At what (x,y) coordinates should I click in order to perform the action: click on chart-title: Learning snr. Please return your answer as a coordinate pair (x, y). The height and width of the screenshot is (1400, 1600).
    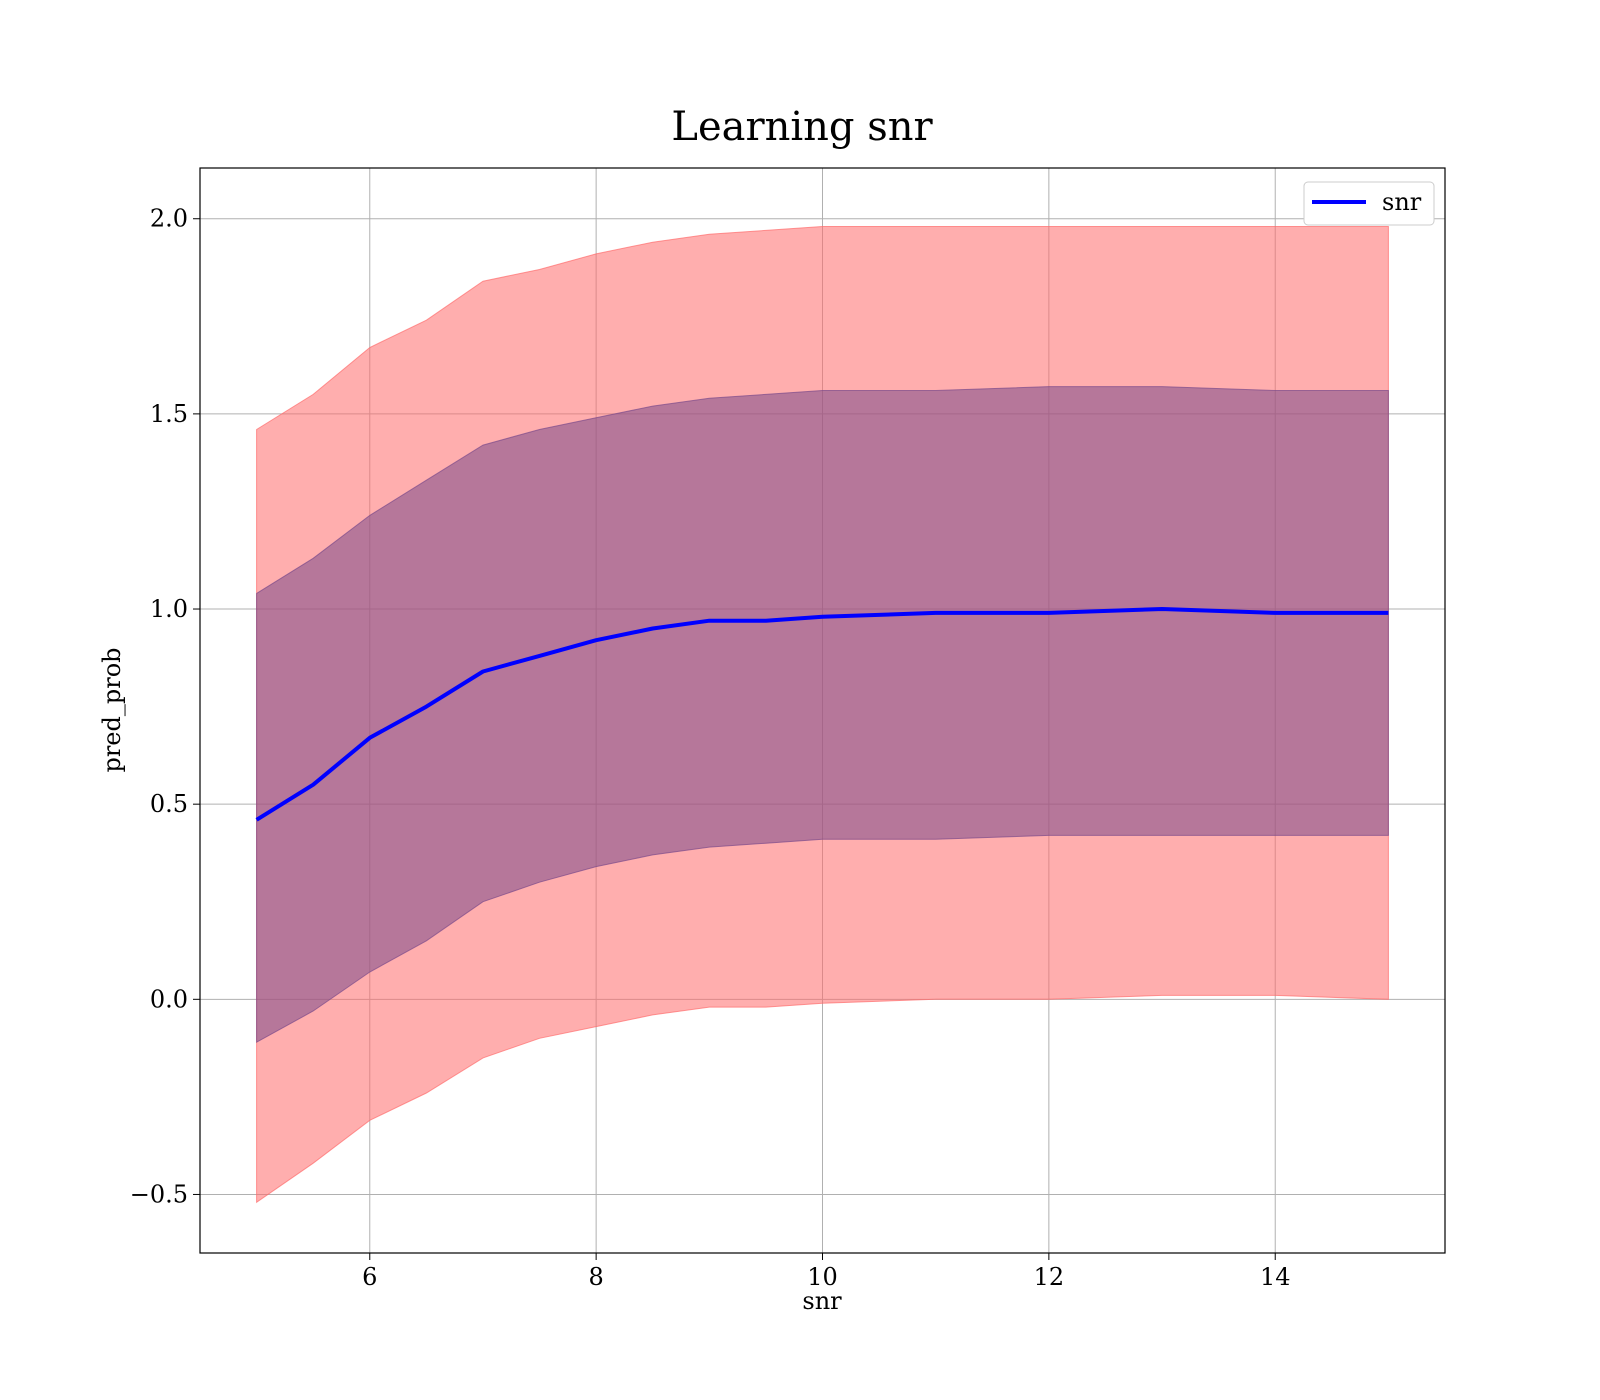
    Looking at the image, I should click on (802, 127).